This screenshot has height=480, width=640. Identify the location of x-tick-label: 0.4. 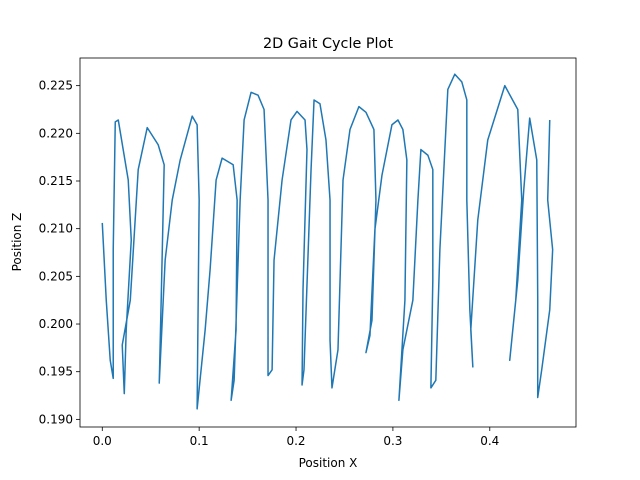
(489, 441).